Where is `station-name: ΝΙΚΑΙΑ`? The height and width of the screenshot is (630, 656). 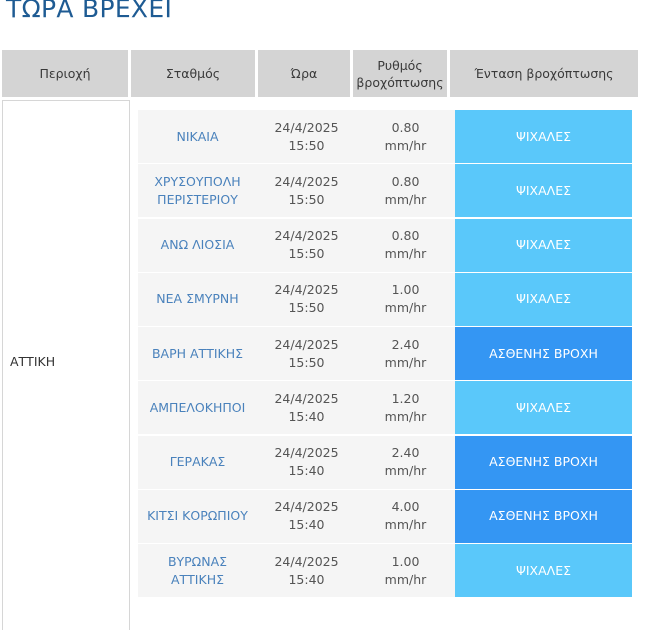 station-name: ΝΙΚΑΙΑ is located at coordinates (197, 136).